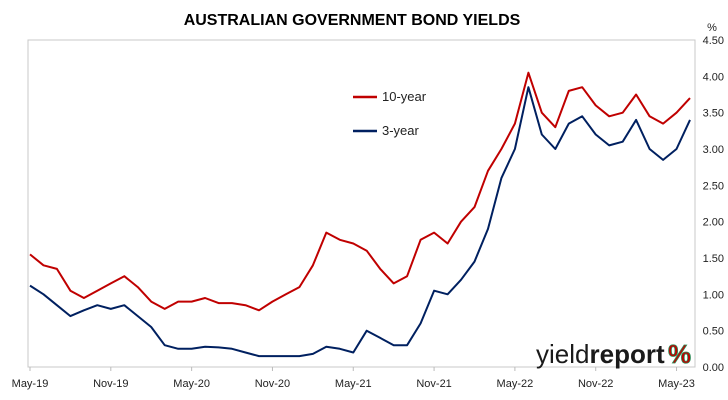 The height and width of the screenshot is (400, 728). Describe the element at coordinates (713, 295) in the screenshot. I see `y-tick-label: 1.00` at that location.